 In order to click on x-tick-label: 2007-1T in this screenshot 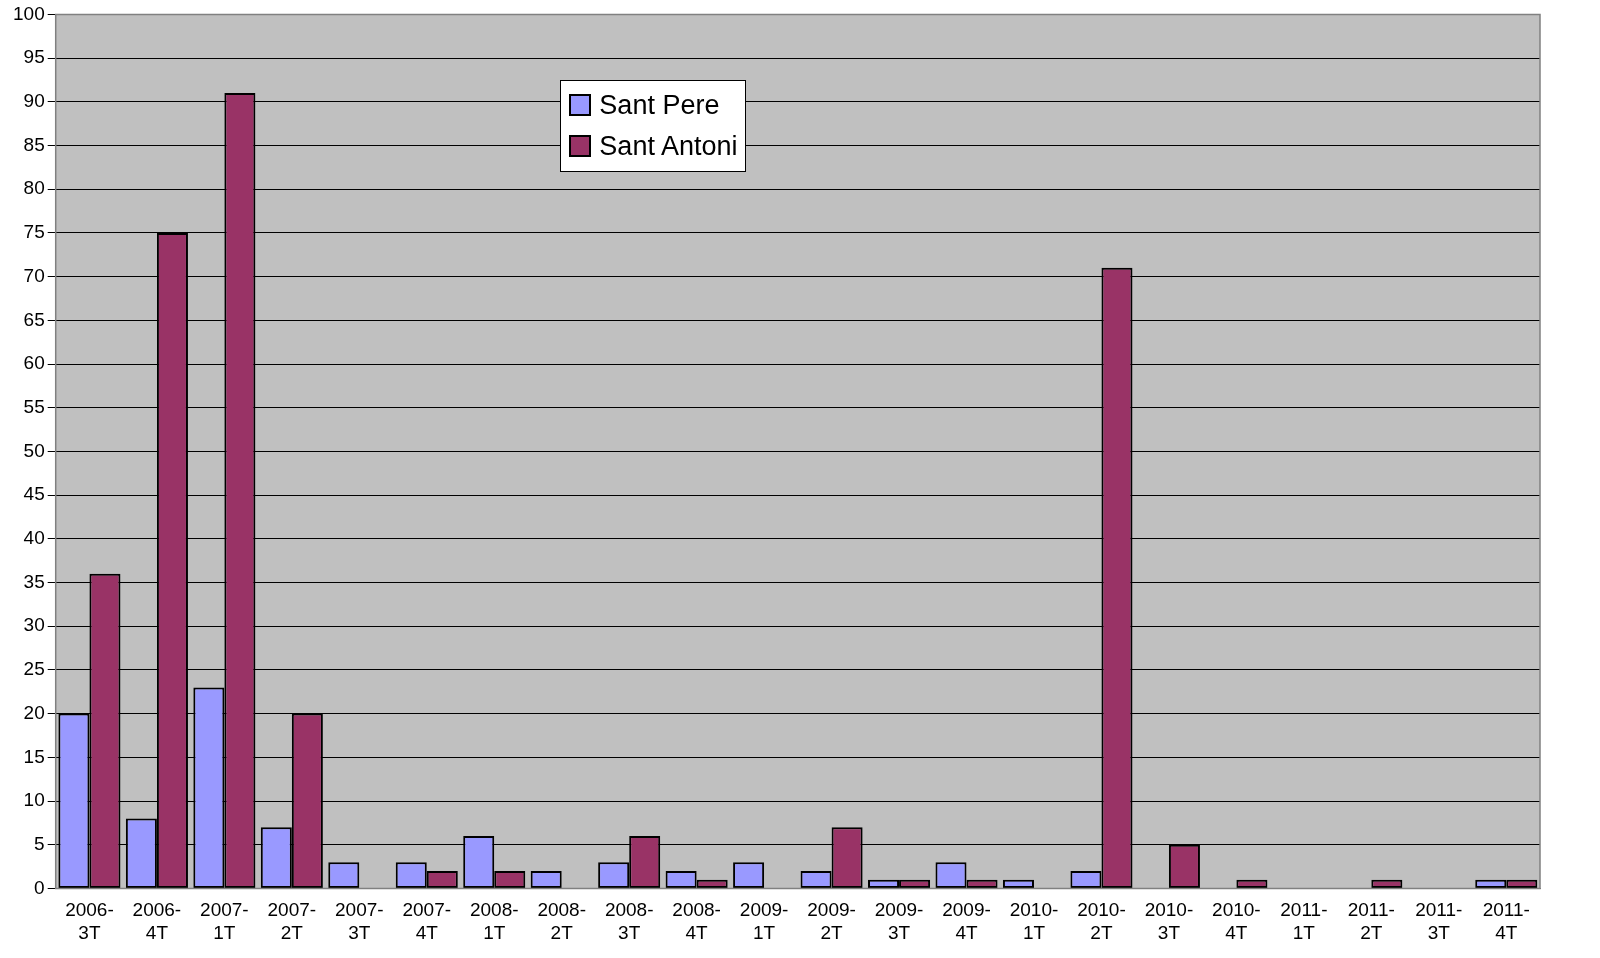, I will do `click(224, 921)`.